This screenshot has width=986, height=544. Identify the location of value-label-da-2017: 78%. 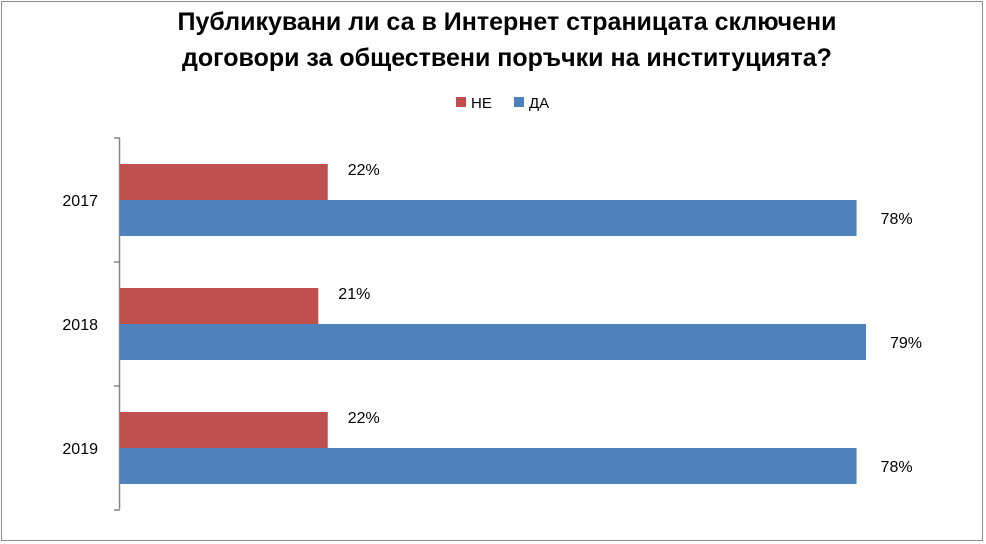
(897, 219).